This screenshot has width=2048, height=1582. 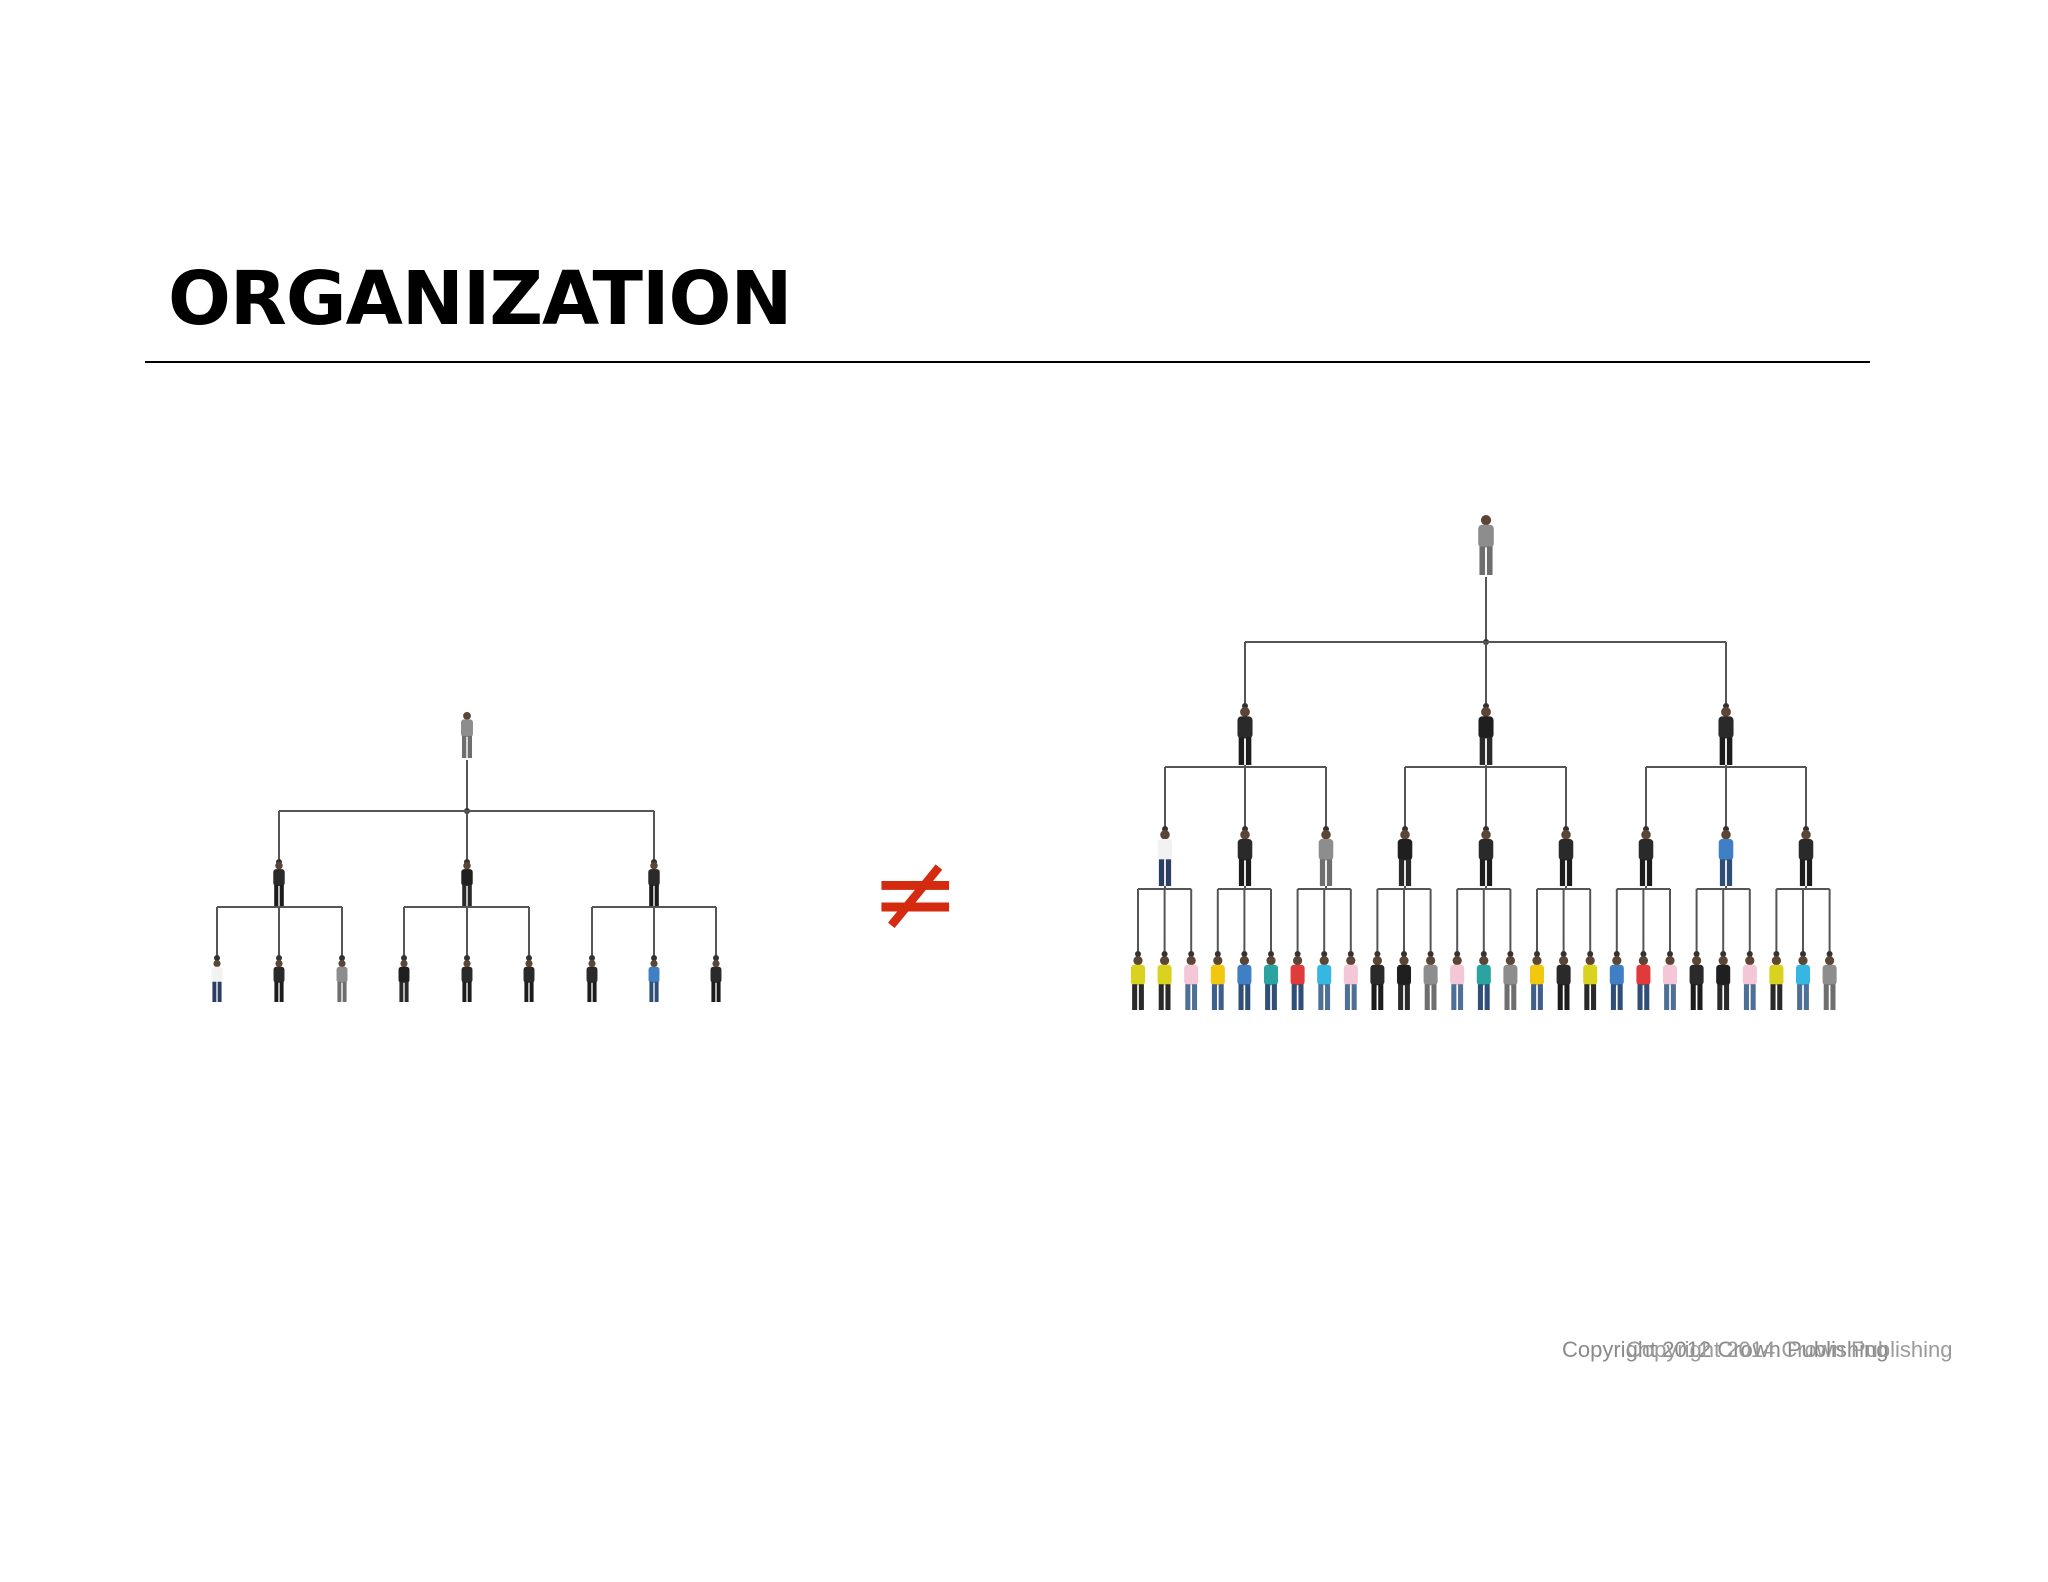 I want to click on title-divider, so click(x=1007, y=362).